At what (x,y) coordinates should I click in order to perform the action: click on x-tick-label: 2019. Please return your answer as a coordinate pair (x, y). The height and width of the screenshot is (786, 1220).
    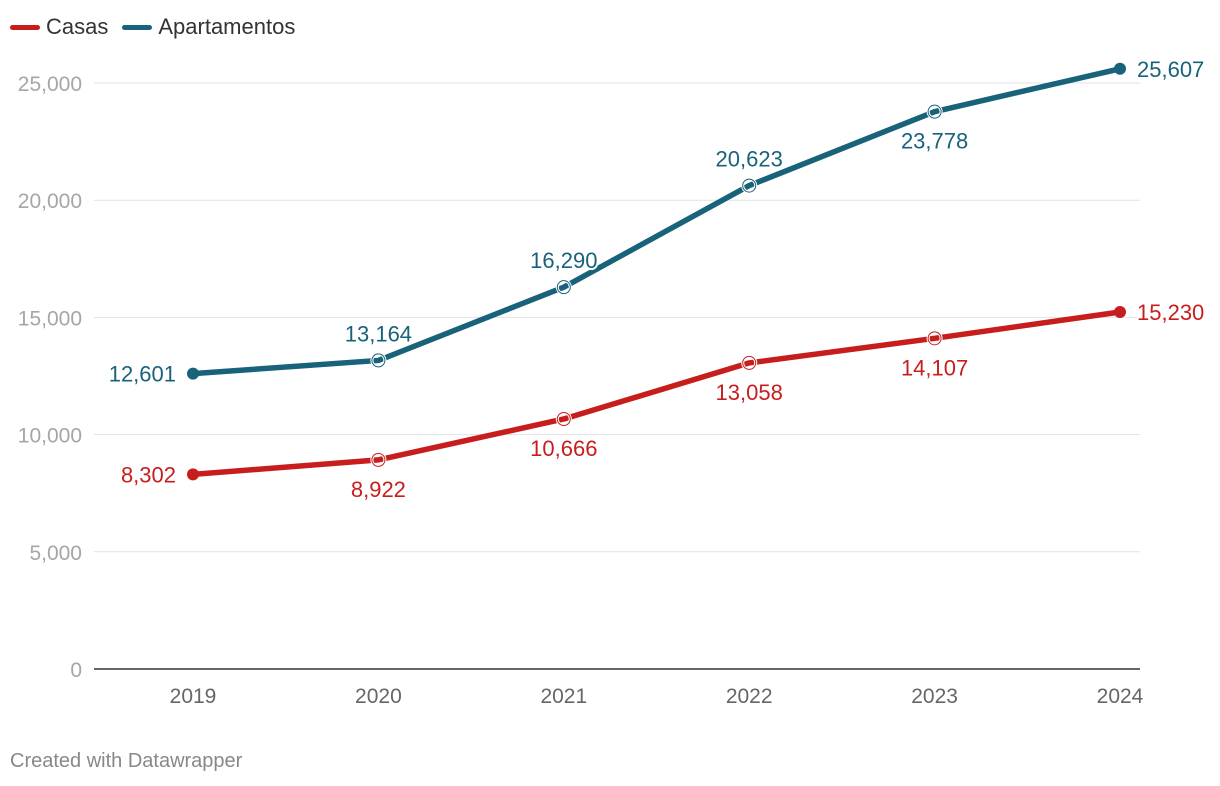
    Looking at the image, I should click on (193, 696).